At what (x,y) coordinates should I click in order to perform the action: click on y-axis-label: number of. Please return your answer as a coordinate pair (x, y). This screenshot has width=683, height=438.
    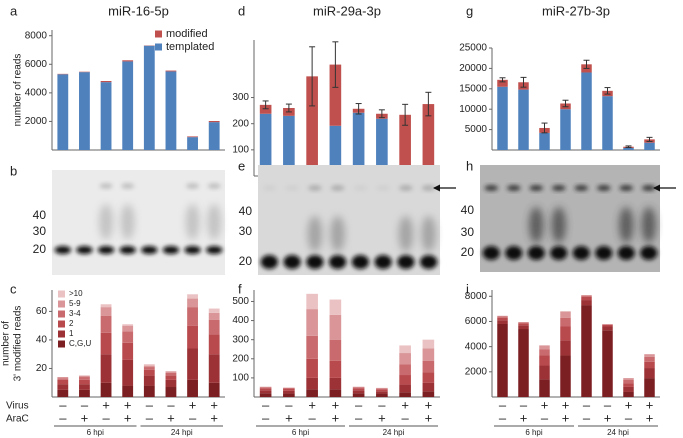
    Looking at the image, I should click on (6, 343).